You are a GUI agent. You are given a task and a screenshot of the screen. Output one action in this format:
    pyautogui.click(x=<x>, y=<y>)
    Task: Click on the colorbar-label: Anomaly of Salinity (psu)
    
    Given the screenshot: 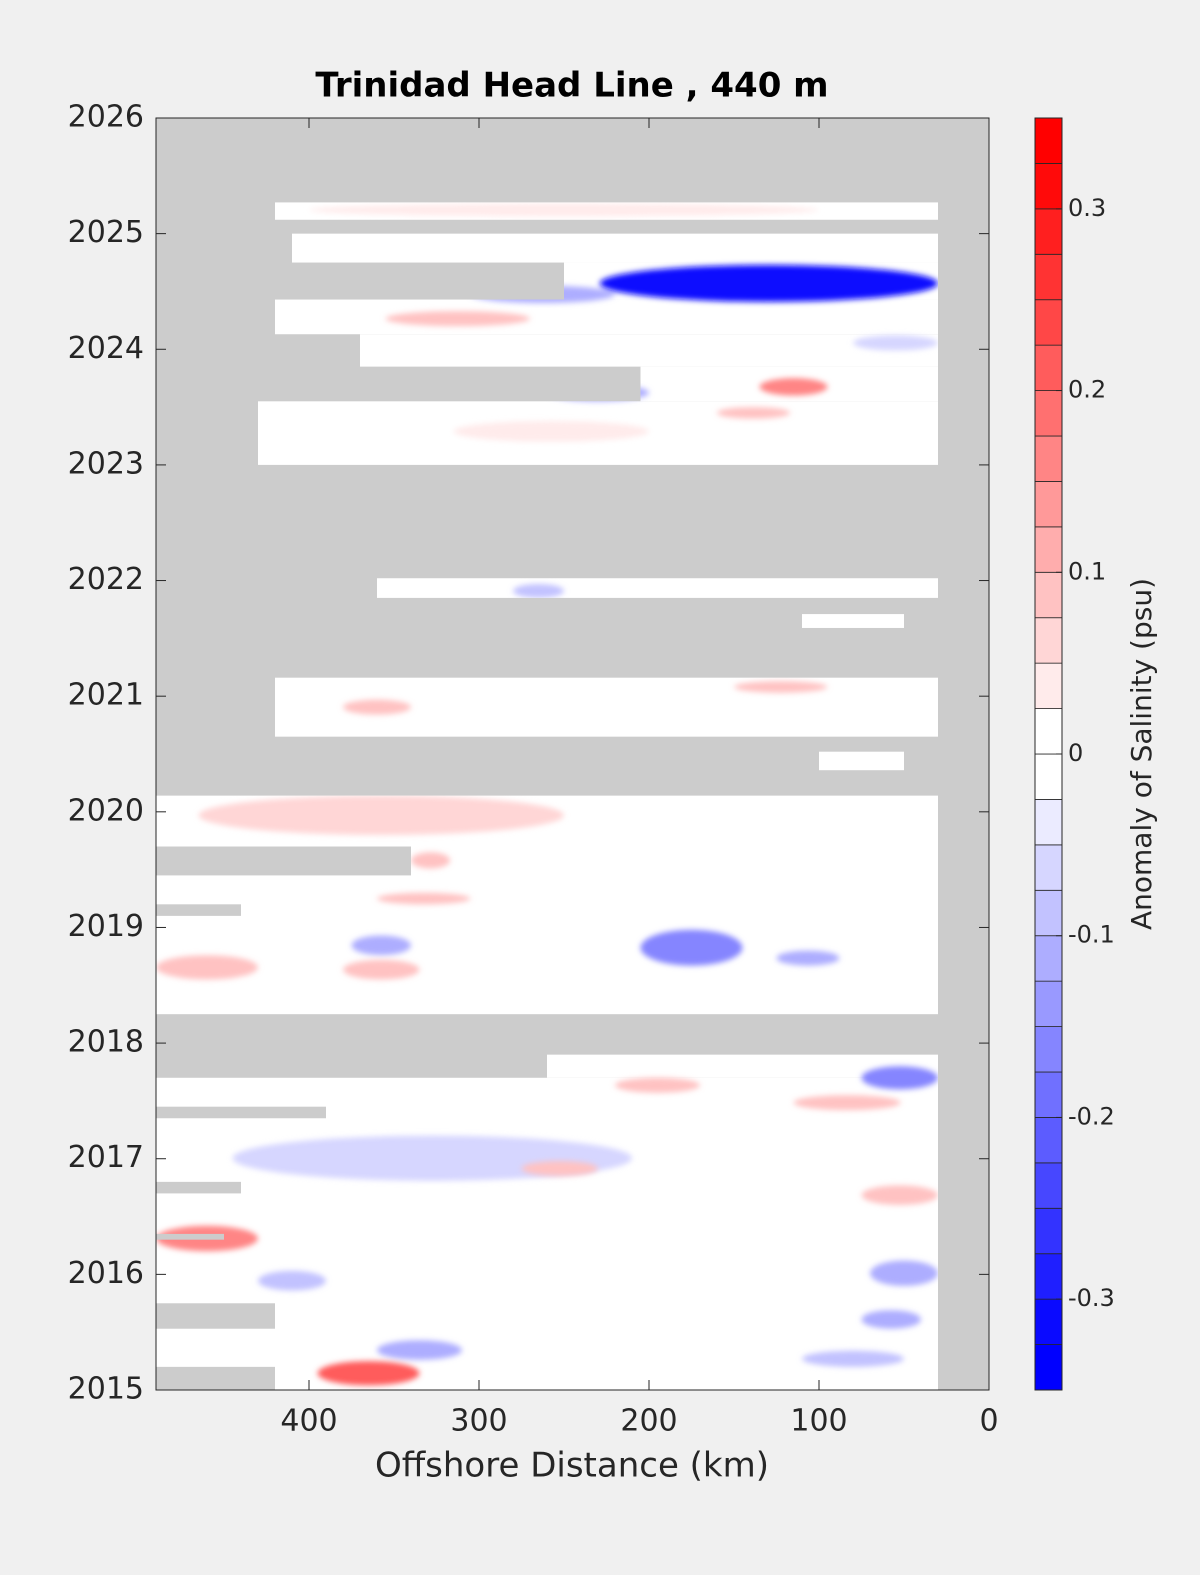 What is the action you would take?
    pyautogui.click(x=1141, y=754)
    